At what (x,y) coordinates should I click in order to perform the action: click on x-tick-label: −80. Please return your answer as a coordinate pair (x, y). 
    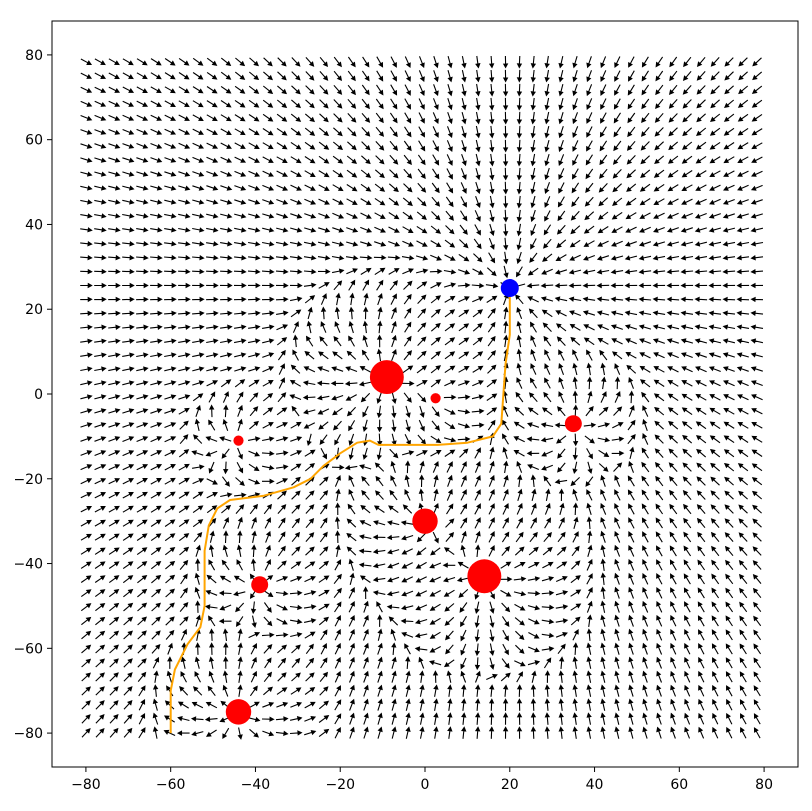
    Looking at the image, I should click on (86, 785).